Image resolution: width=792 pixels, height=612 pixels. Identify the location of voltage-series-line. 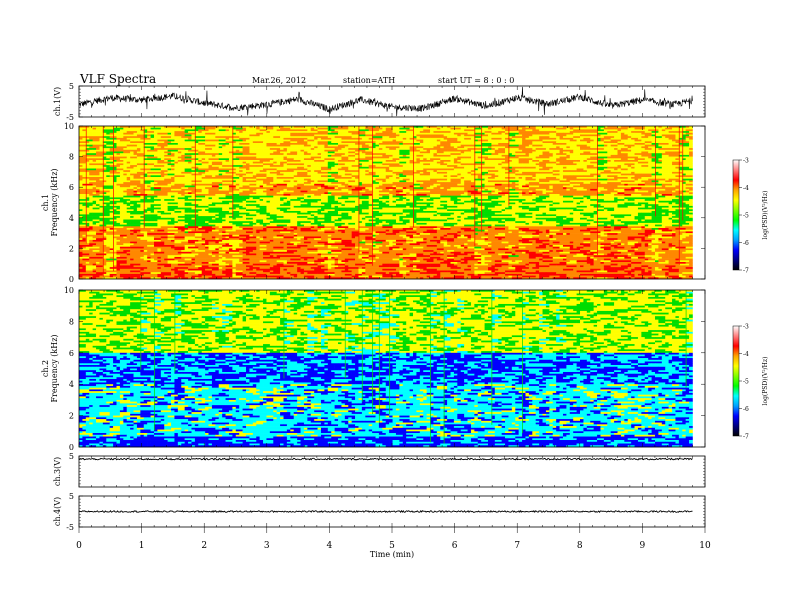
(385, 101).